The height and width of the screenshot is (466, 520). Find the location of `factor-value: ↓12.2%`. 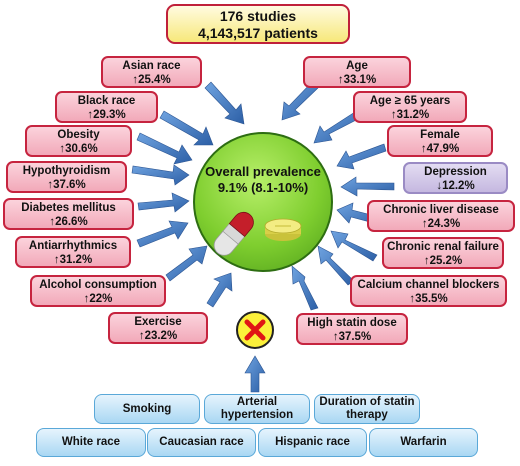

factor-value: ↓12.2% is located at coordinates (455, 186).